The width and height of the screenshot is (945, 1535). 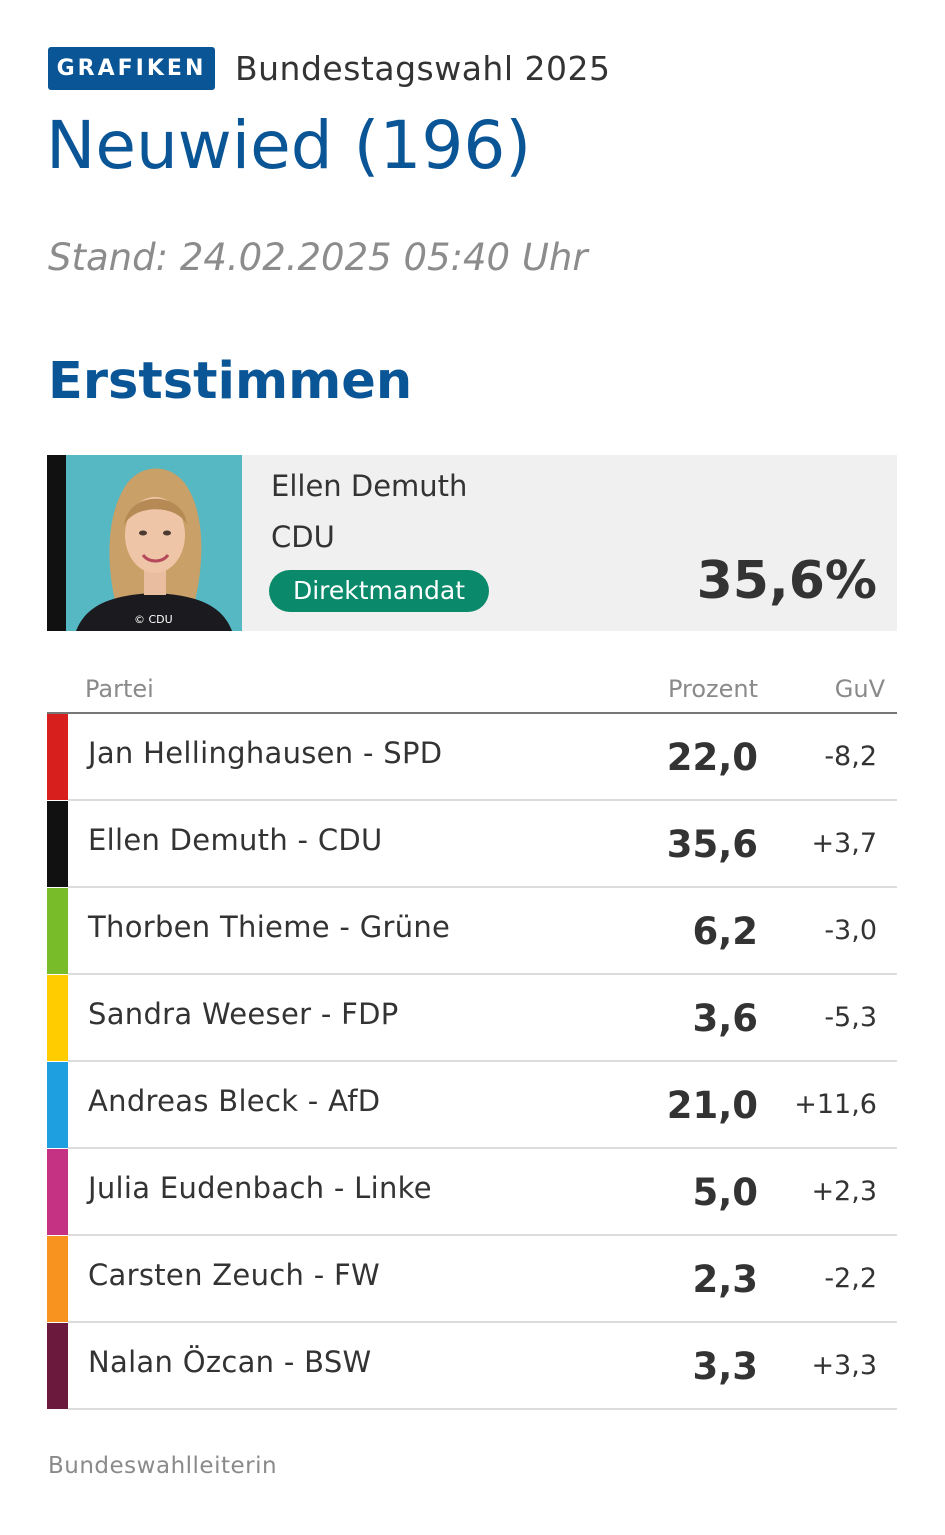 I want to click on winner-party-stripe, so click(x=56, y=543).